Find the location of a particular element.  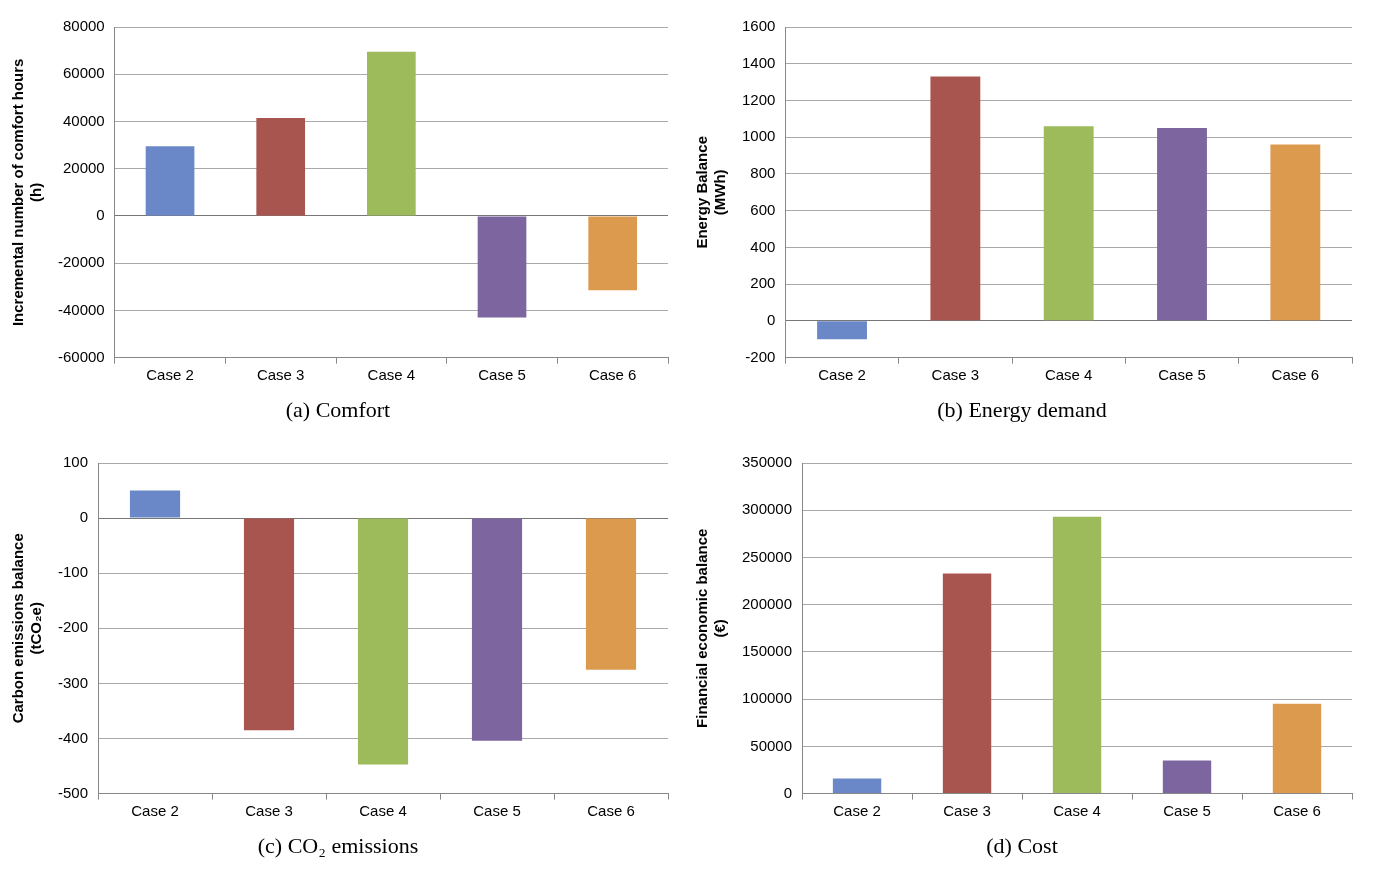

y-tick-label: 20000 is located at coordinates (83, 167).